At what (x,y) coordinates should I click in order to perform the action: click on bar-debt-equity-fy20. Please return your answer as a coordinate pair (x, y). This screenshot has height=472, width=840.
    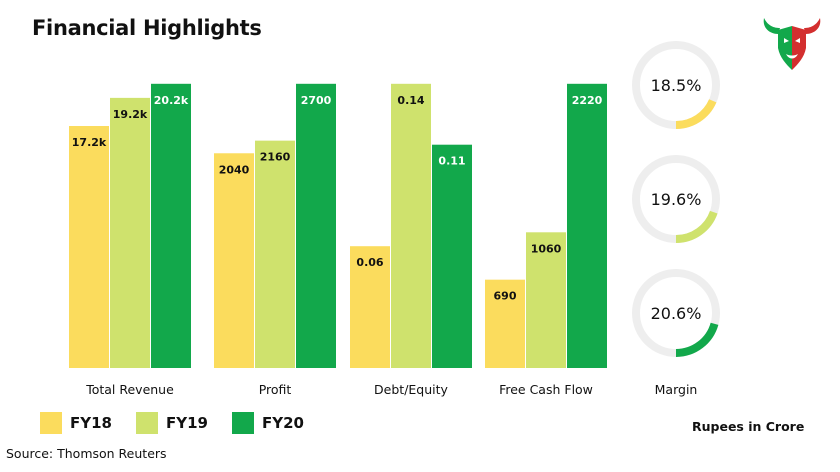
    Looking at the image, I should click on (452, 256).